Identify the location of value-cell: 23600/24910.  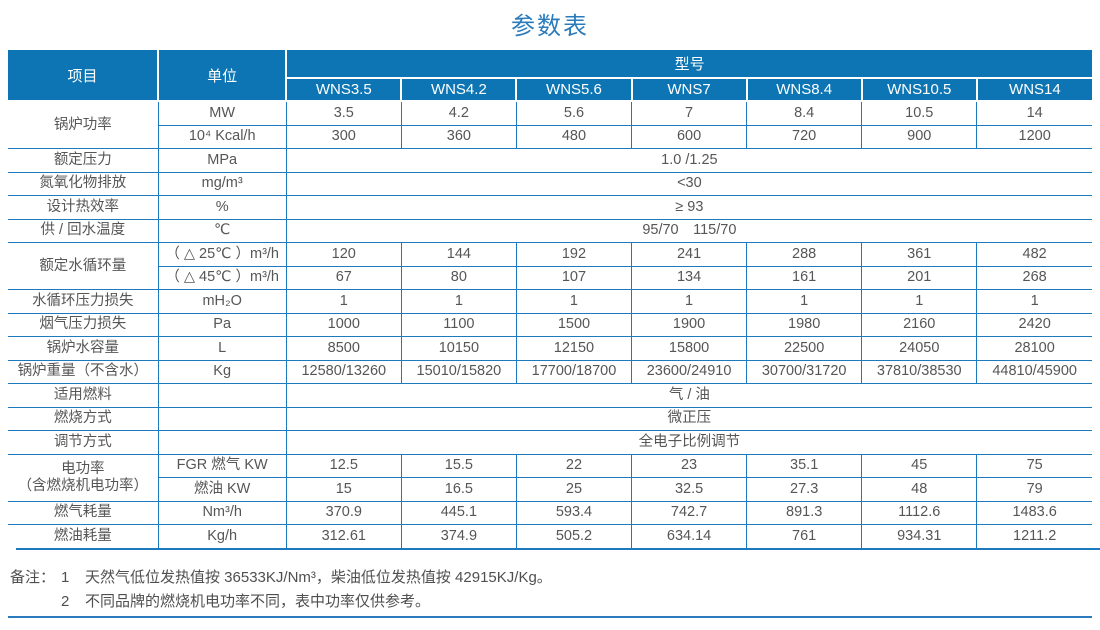
(689, 371).